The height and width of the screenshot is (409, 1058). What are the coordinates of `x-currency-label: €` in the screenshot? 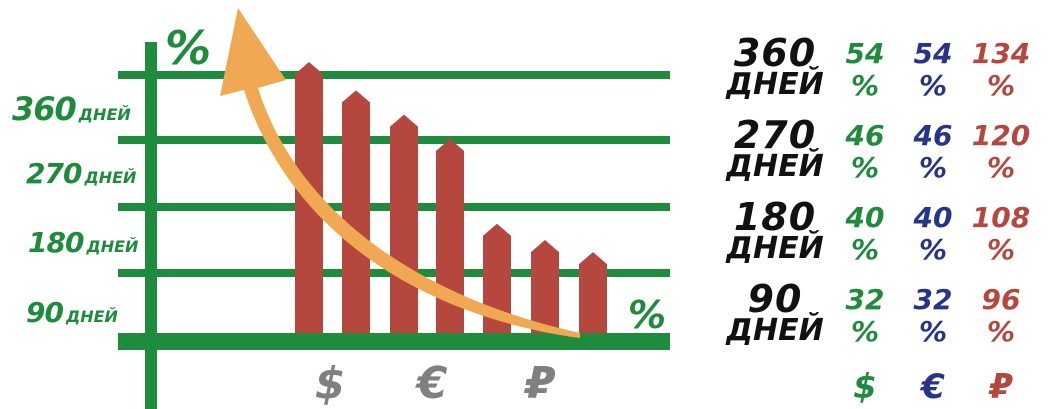 It's located at (431, 383).